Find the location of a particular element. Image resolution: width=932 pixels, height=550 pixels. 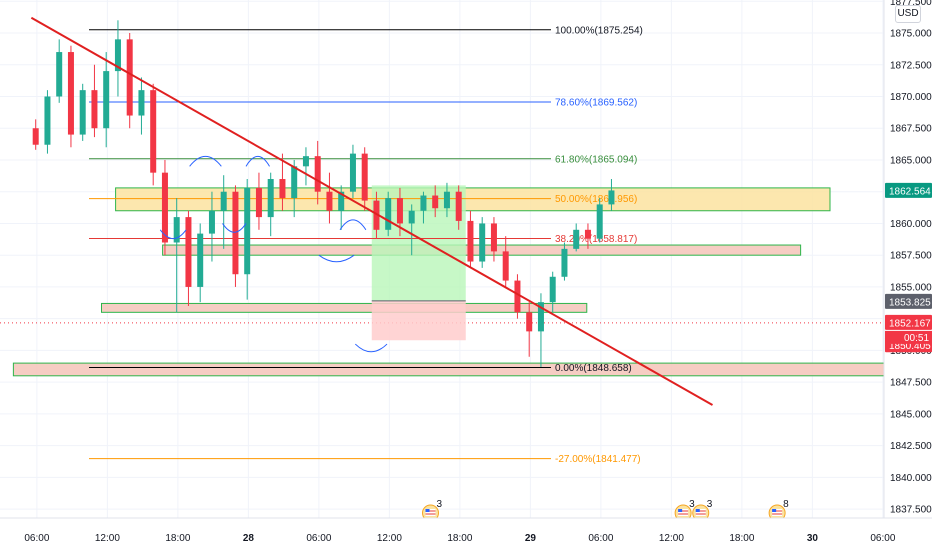

event-count: 8 is located at coordinates (786, 504).